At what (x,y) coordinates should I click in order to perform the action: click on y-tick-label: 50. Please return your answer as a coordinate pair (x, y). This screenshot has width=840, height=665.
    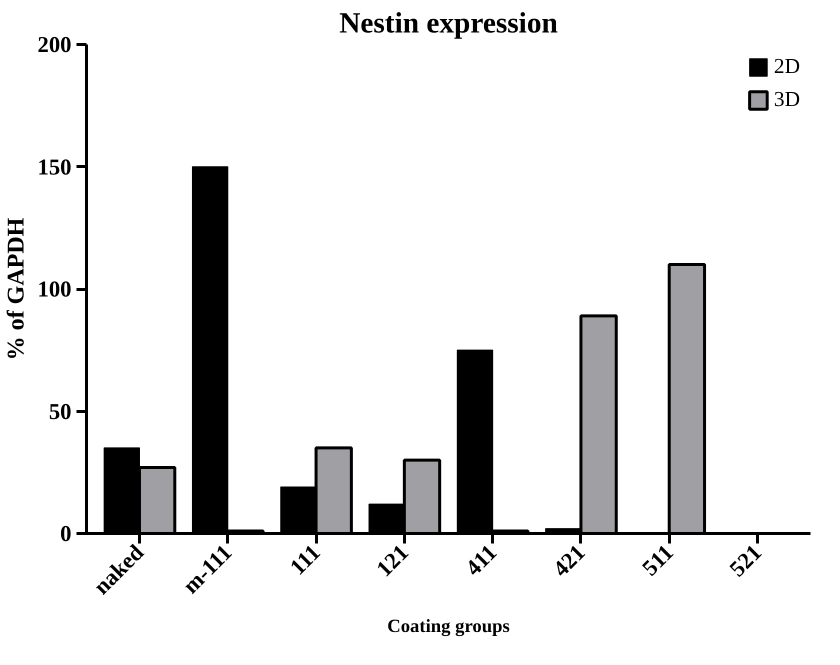
    Looking at the image, I should click on (60, 411).